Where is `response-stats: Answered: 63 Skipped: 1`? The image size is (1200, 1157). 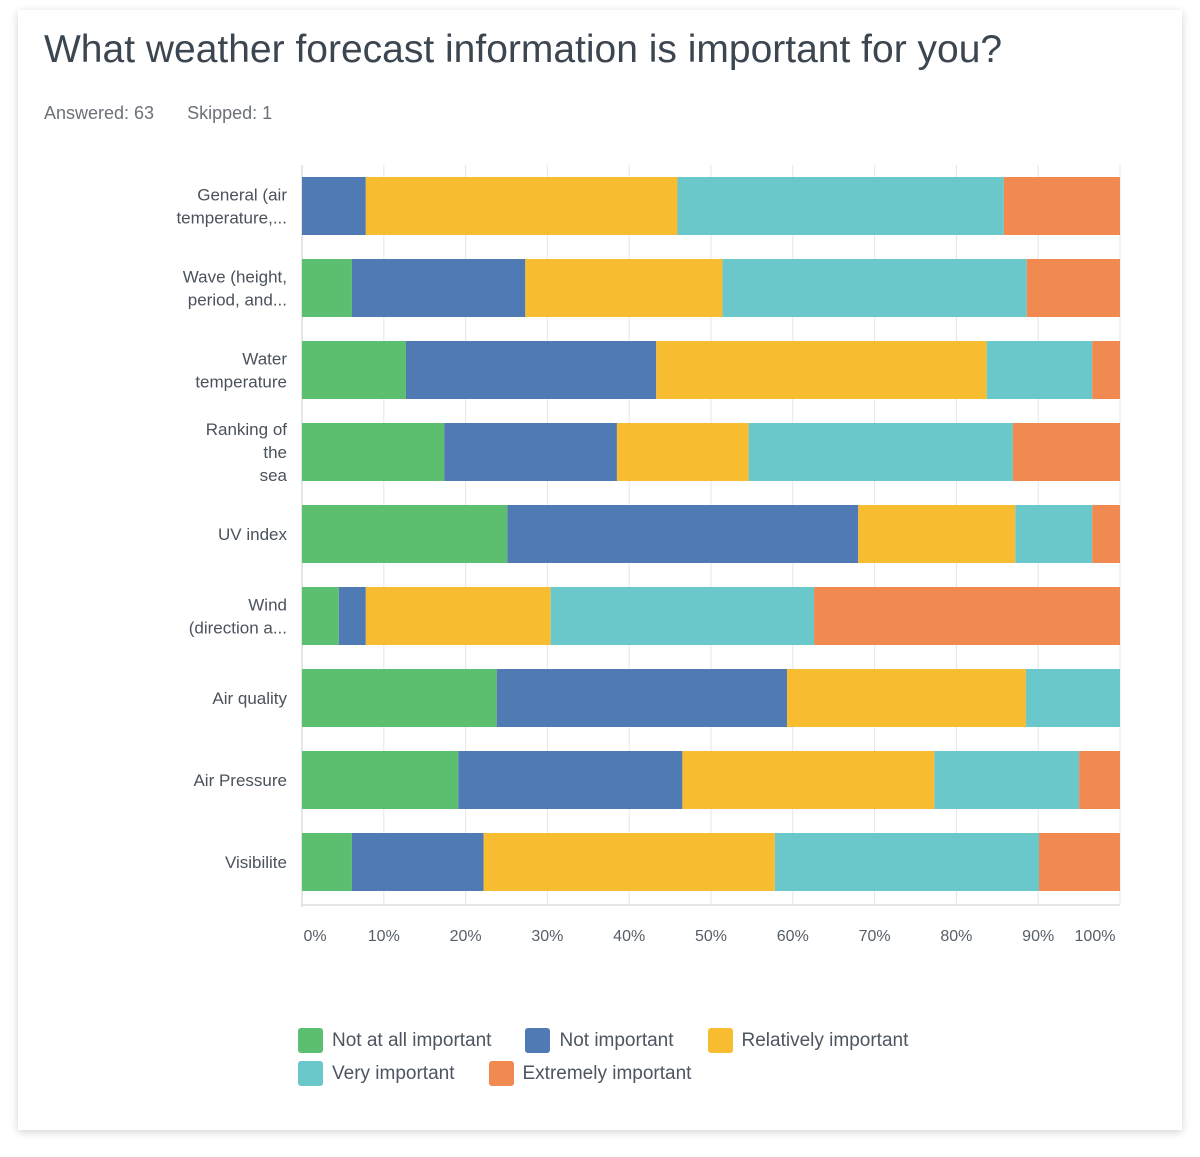
response-stats: Answered: 63 Skipped: 1 is located at coordinates (172, 113).